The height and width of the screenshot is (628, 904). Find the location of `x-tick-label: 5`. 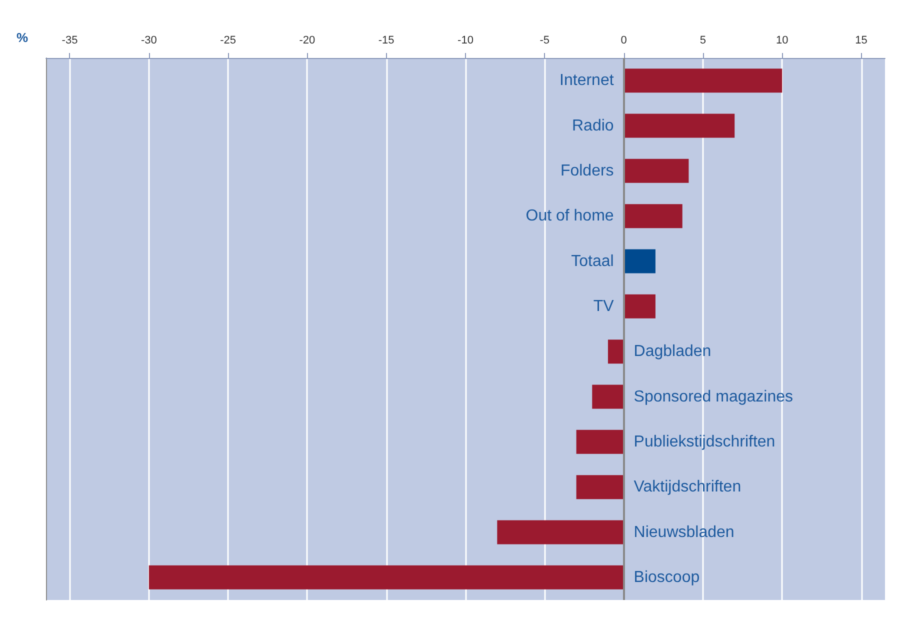

x-tick-label: 5 is located at coordinates (703, 40).